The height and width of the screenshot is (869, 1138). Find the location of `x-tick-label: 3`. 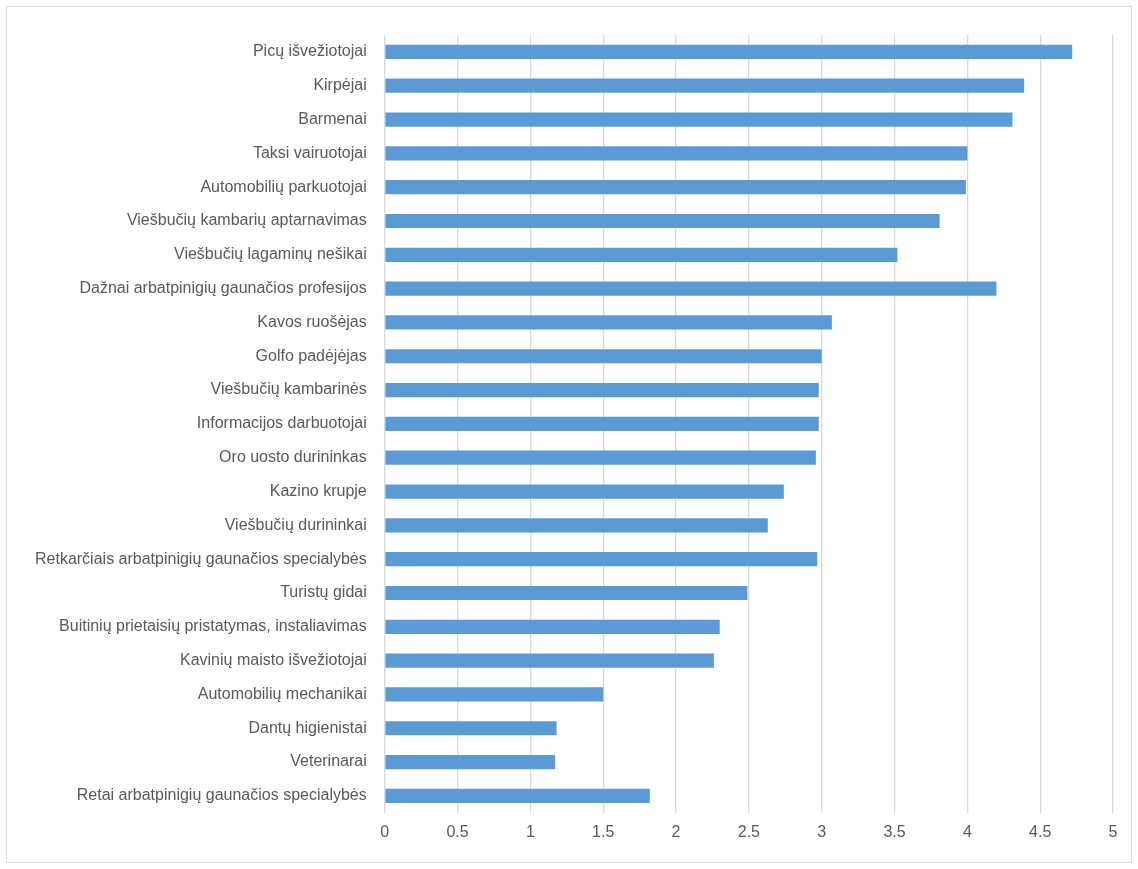

x-tick-label: 3 is located at coordinates (822, 831).